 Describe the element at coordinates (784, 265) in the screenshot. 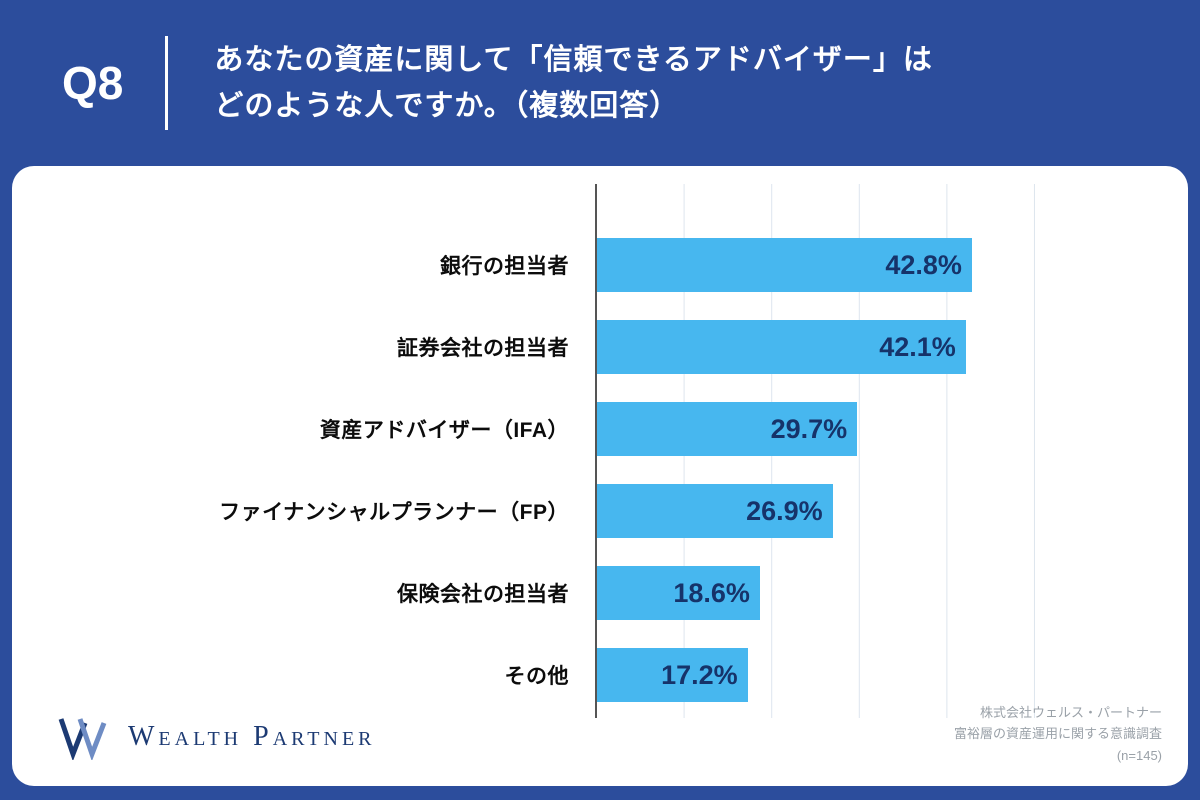

I see `bar: 42.8%` at that location.